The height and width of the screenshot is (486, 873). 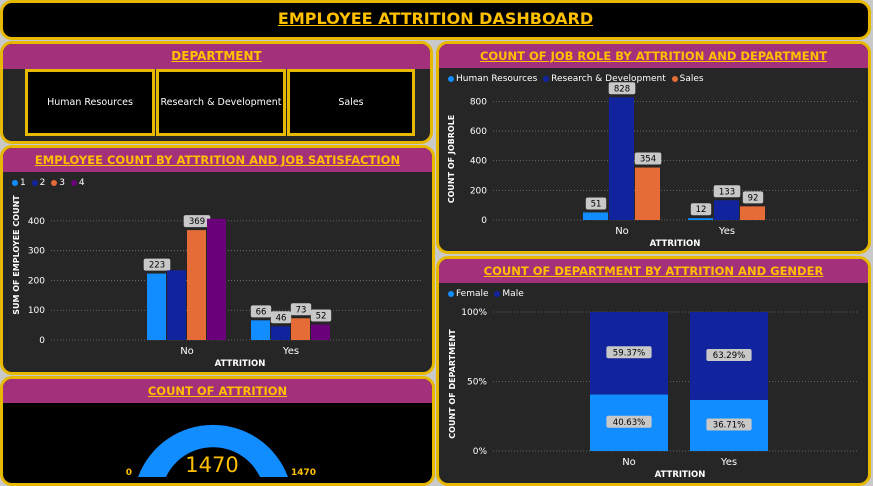 I want to click on data-label: 66, so click(x=261, y=312).